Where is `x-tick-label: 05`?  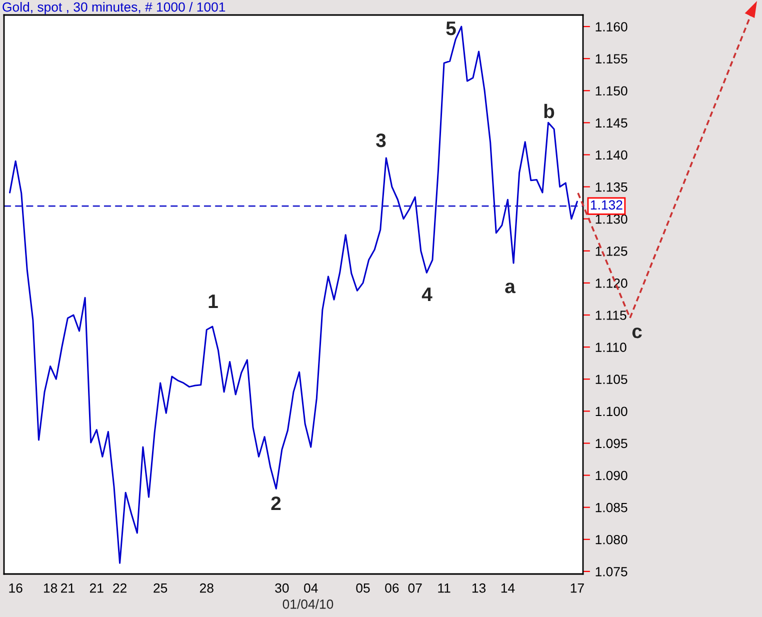
x-tick-label: 05 is located at coordinates (363, 588).